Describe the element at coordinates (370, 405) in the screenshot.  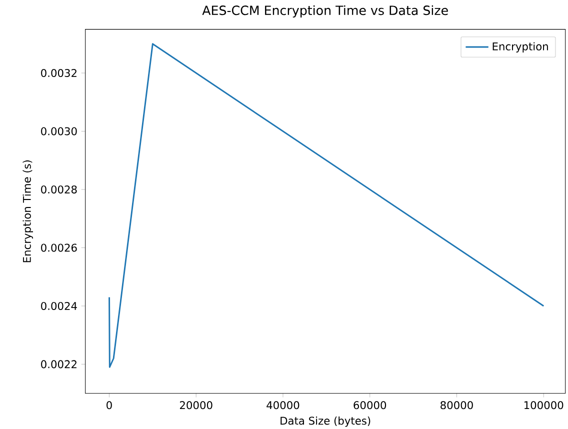
I see `x-tick-label: 60000` at that location.